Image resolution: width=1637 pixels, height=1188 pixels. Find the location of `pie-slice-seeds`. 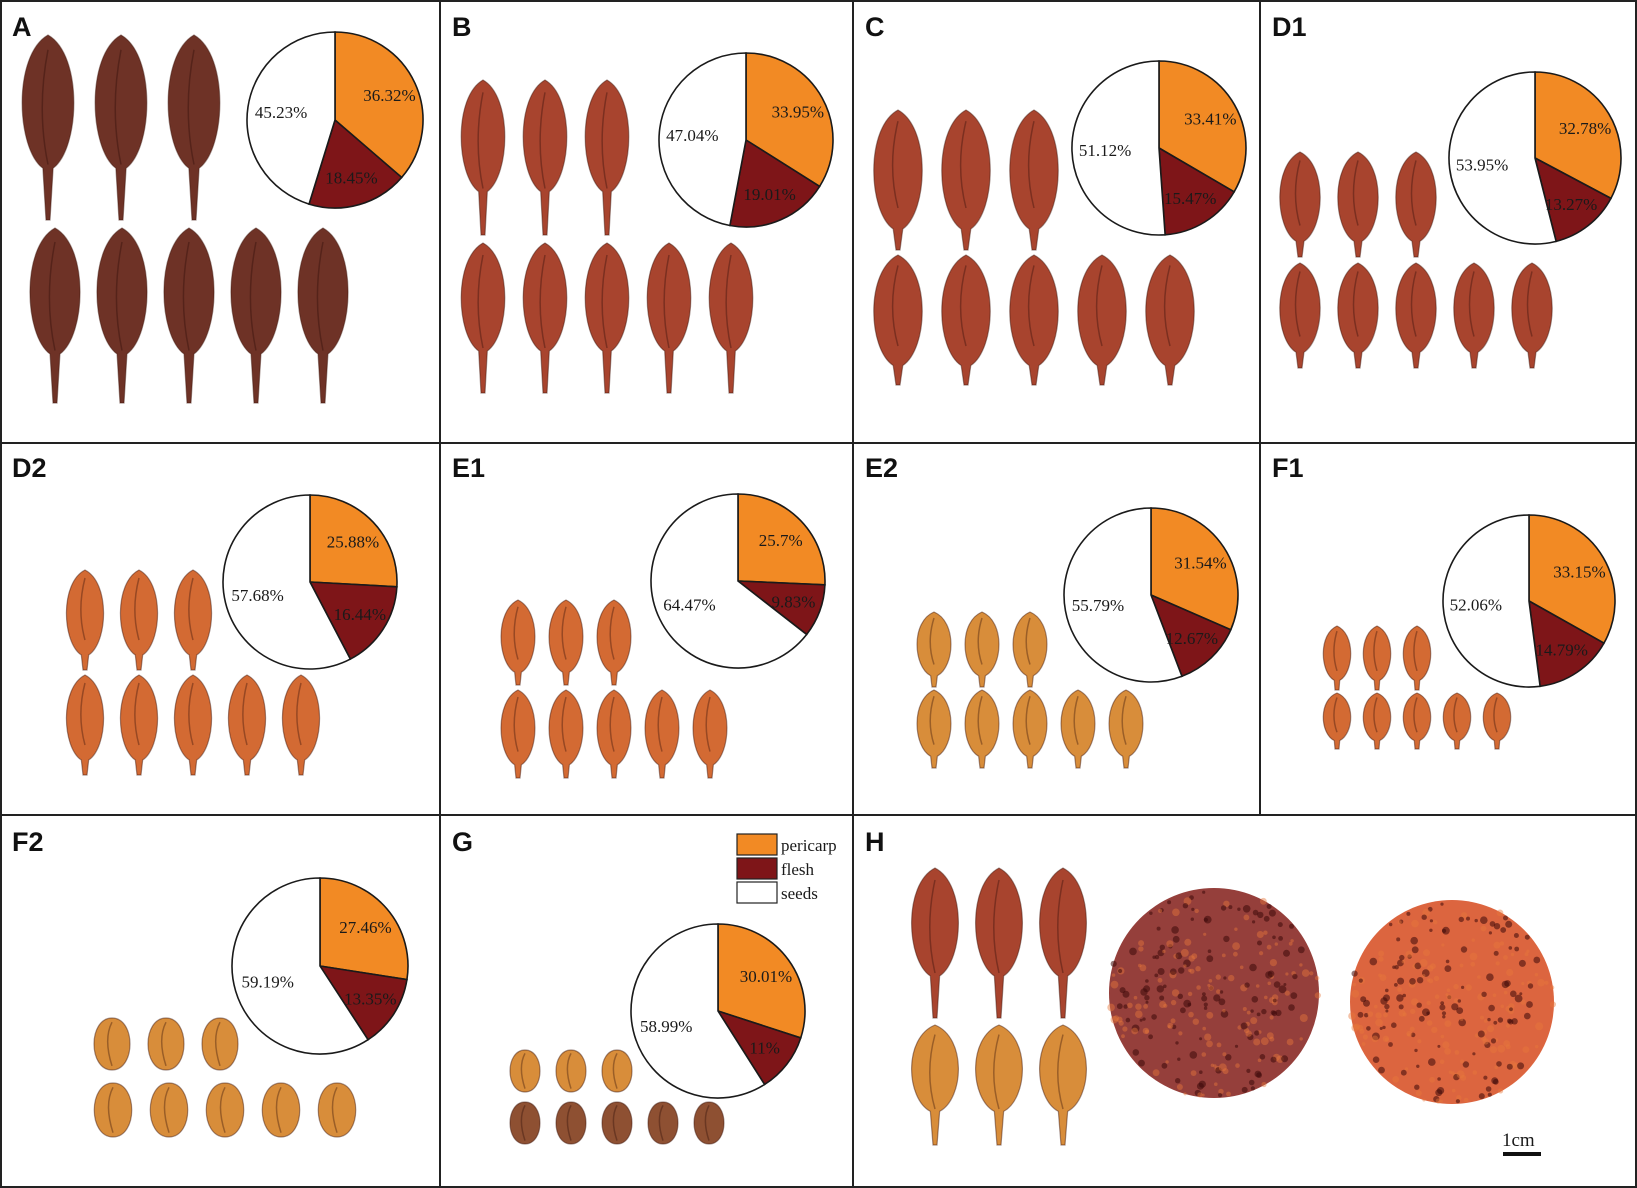

pie-slice-seeds is located at coordinates (287, 582).